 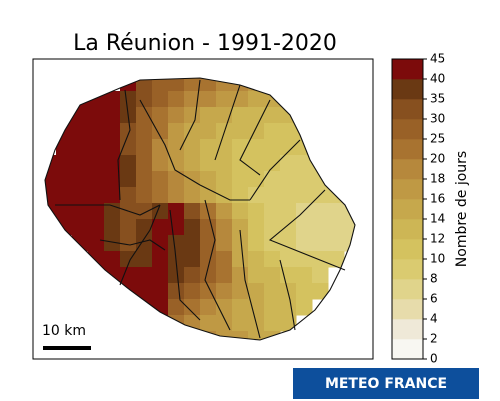 I want to click on colorbar-tick-label: 6, so click(x=434, y=299).